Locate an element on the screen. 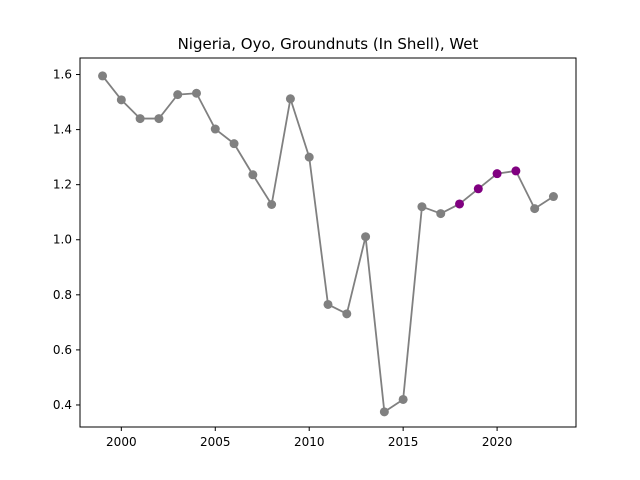  y-tick-label: 1.0 is located at coordinates (62, 240).